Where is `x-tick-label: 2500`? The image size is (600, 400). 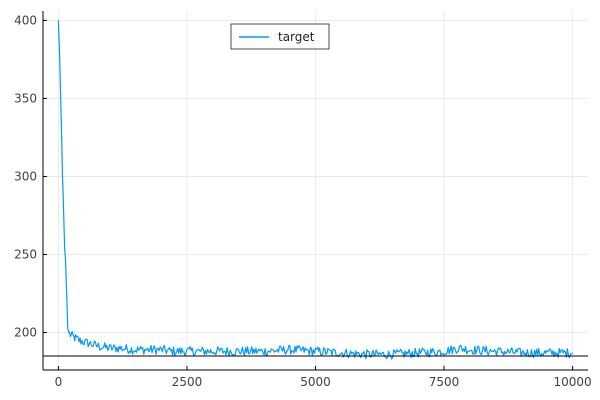
x-tick-label: 2500 is located at coordinates (187, 382).